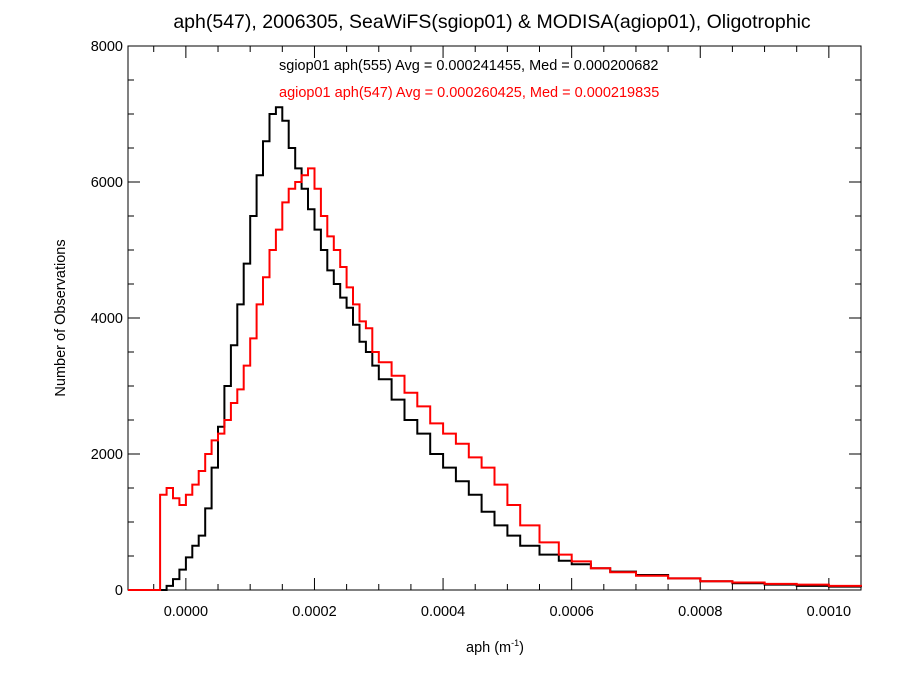 This screenshot has height=675, width=900. I want to click on x-axis-label-exponent: -1, so click(515, 643).